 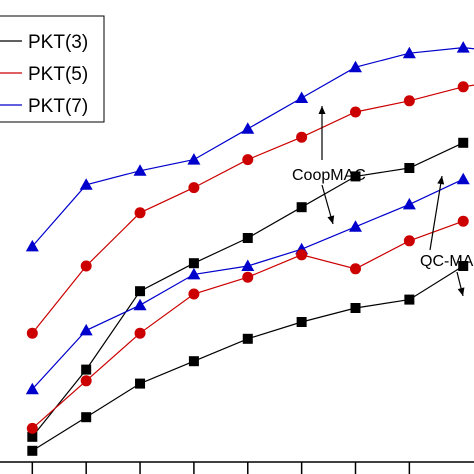 What do you see at coordinates (329, 175) in the screenshot?
I see `annotation-coopmac: CoopMAC` at bounding box center [329, 175].